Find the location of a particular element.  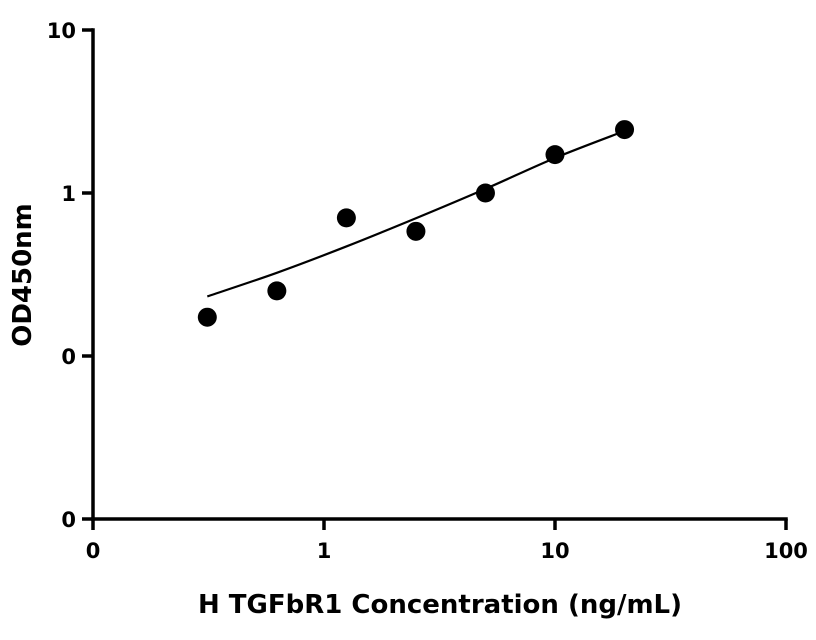

y-tick-label-1: 0 is located at coordinates (68, 357).